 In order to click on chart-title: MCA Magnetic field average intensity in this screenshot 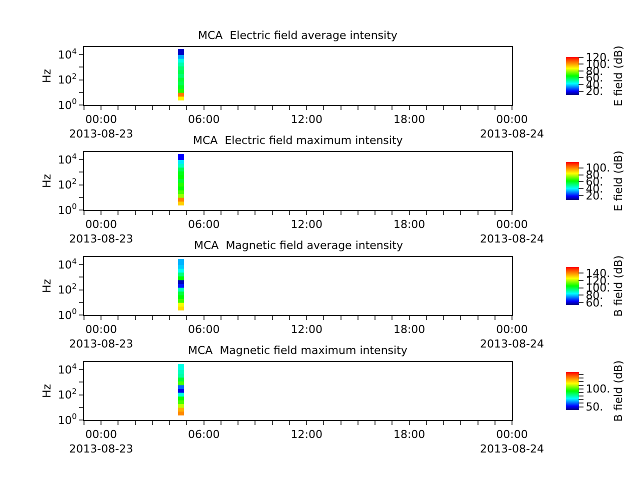, I will do `click(299, 245)`.